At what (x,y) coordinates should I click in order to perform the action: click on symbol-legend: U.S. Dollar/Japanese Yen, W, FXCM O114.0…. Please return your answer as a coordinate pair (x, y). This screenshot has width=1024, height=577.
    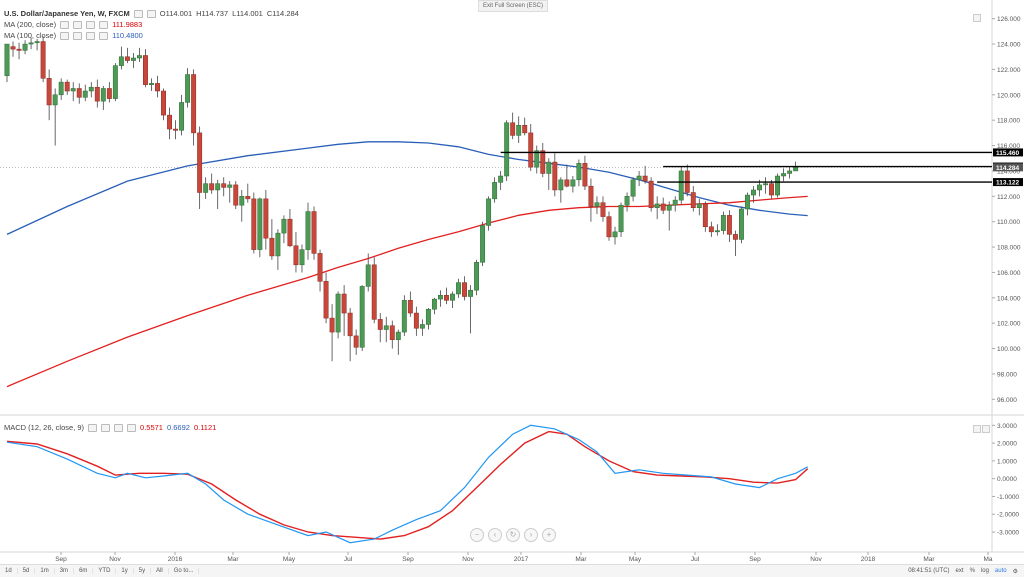
    Looking at the image, I should click on (151, 13).